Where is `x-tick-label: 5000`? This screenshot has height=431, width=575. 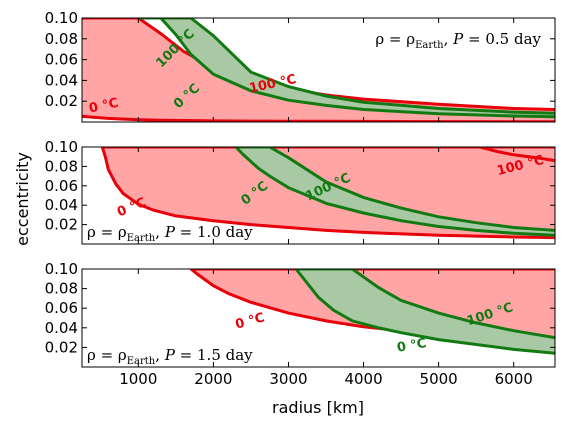
x-tick-label: 5000 is located at coordinates (439, 379).